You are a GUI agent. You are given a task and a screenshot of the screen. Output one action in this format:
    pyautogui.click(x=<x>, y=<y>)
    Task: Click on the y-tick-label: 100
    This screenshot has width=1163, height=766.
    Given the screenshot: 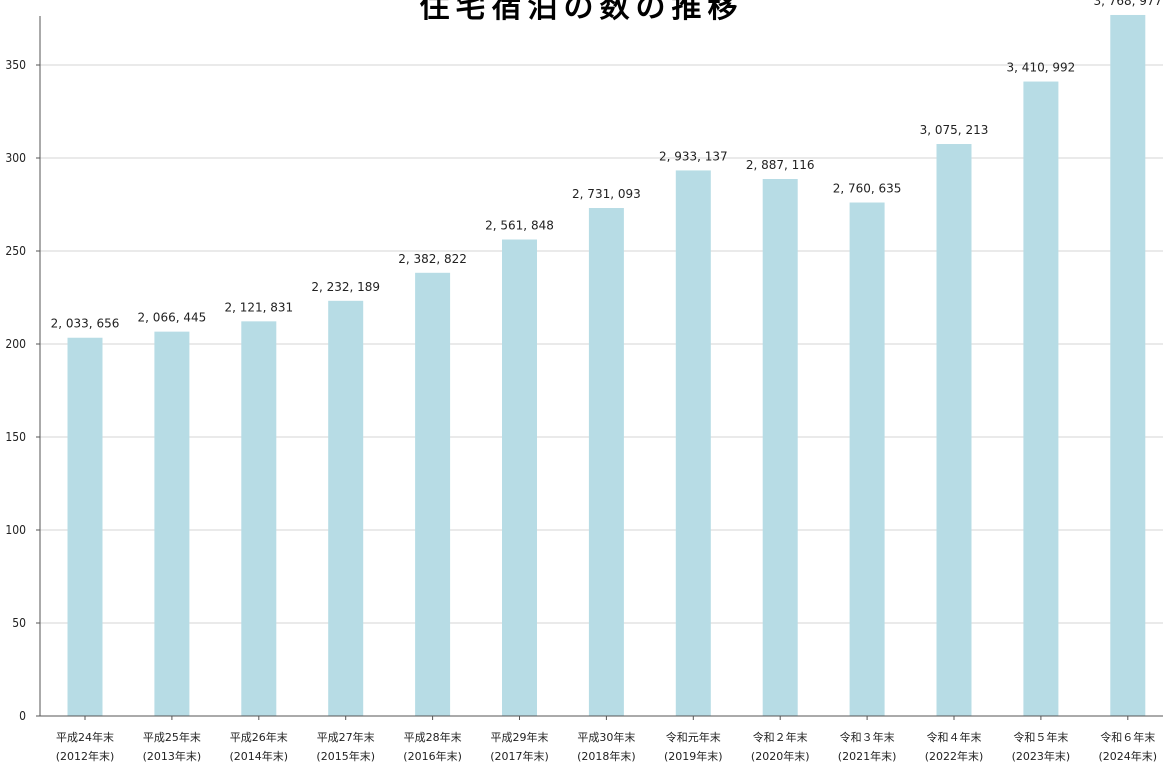 What is the action you would take?
    pyautogui.click(x=15, y=530)
    